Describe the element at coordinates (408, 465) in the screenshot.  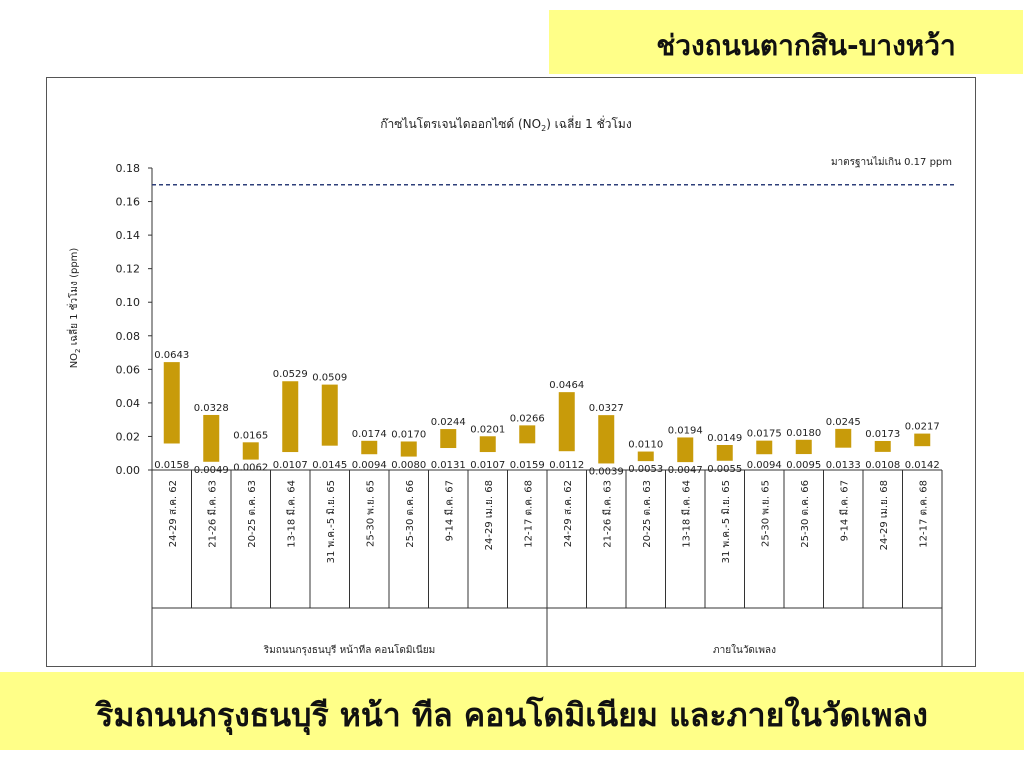
I see `min-label: 0.0080` at that location.